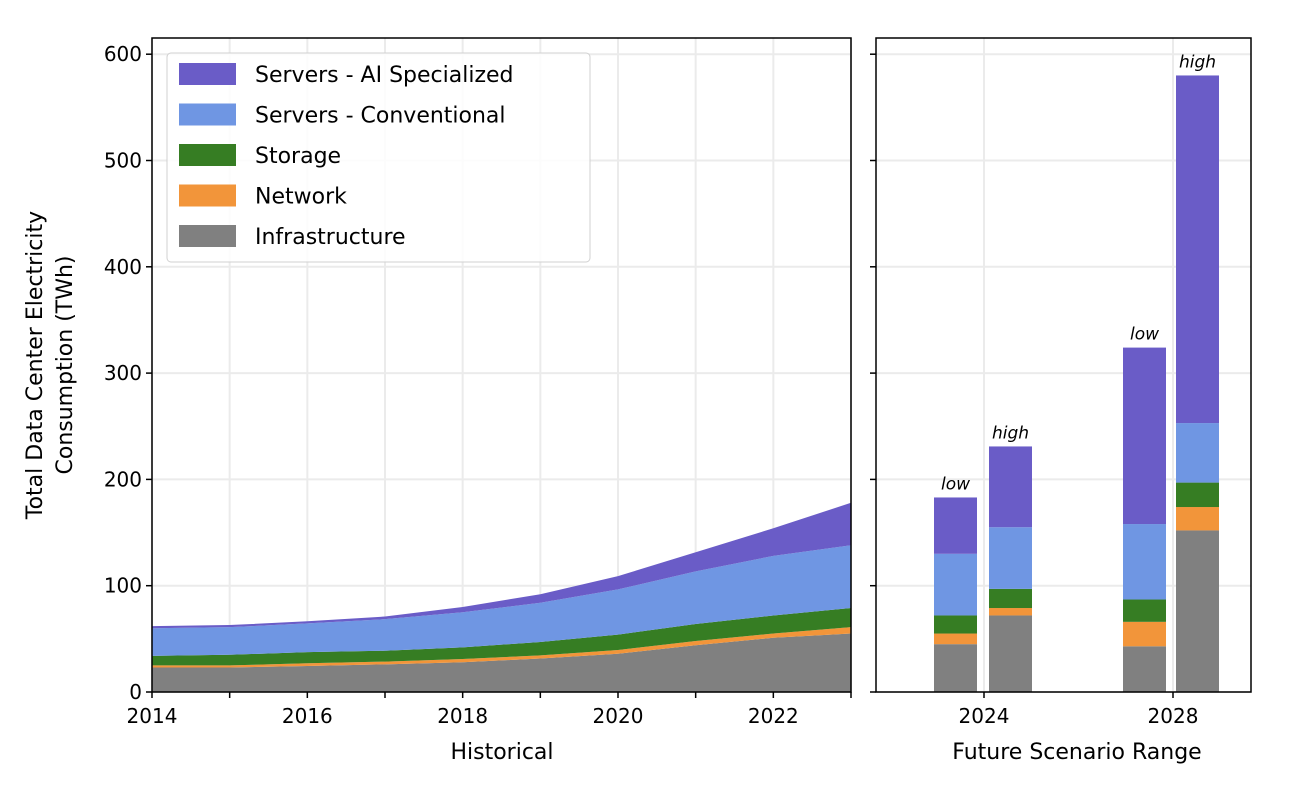 The image size is (1290, 786). What do you see at coordinates (384, 75) in the screenshot?
I see `legend-label: Servers - AI Specialized` at bounding box center [384, 75].